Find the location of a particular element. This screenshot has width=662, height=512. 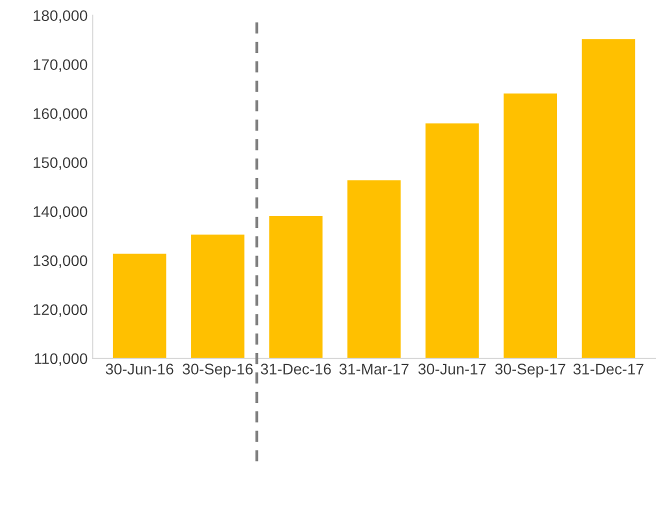

y-tick-label: 140,000 is located at coordinates (61, 212).